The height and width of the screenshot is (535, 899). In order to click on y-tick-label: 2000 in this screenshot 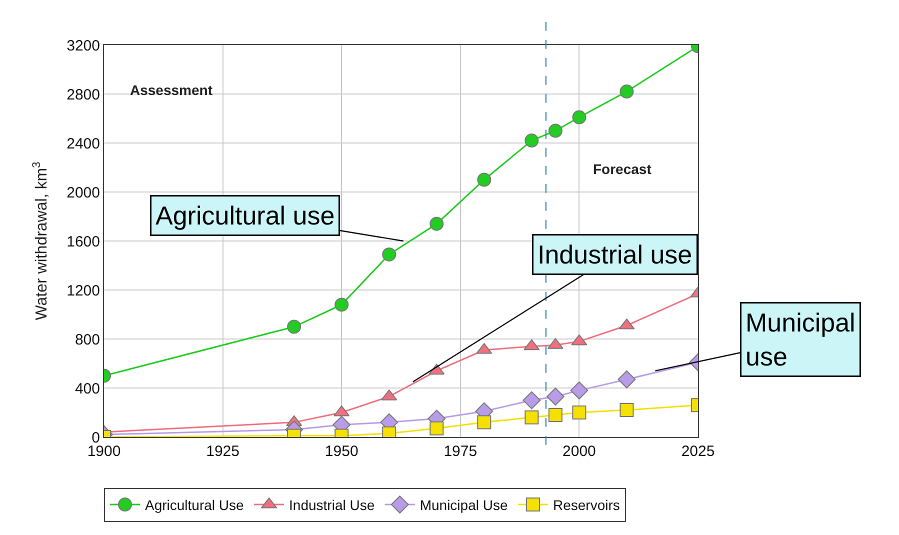, I will do `click(83, 193)`.